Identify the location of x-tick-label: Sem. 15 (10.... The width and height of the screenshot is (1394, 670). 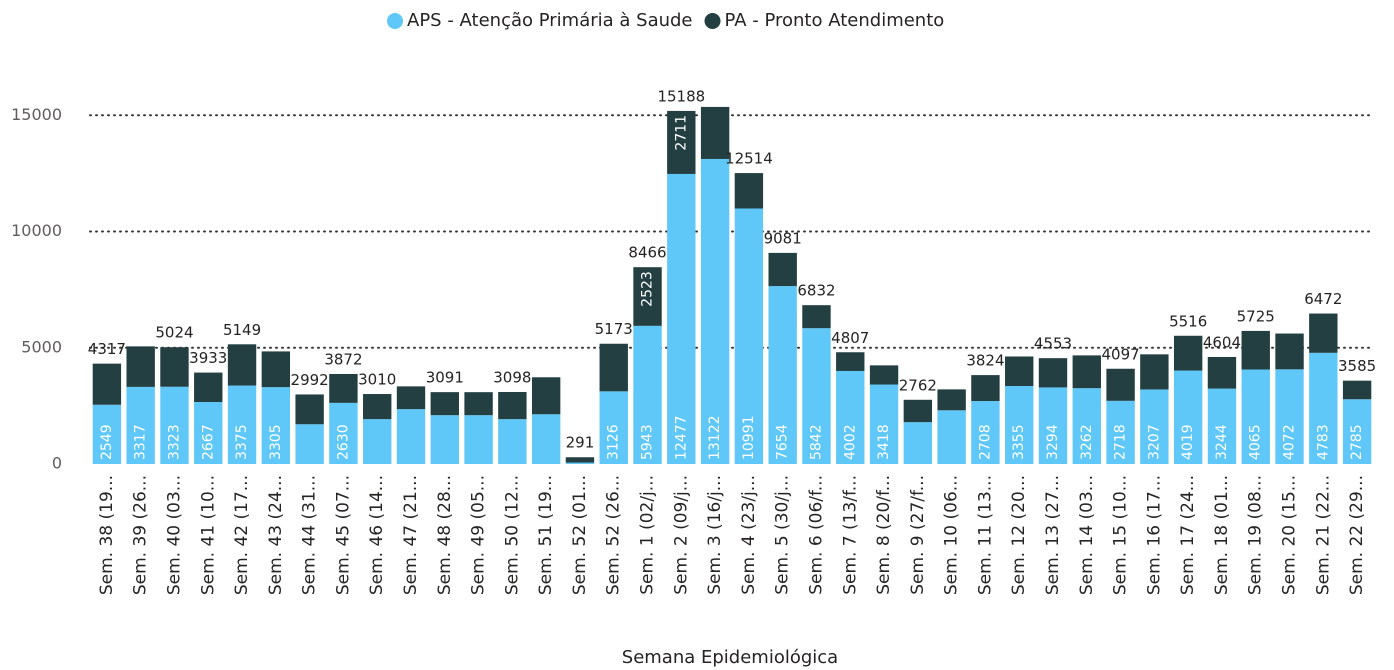
(1121, 535).